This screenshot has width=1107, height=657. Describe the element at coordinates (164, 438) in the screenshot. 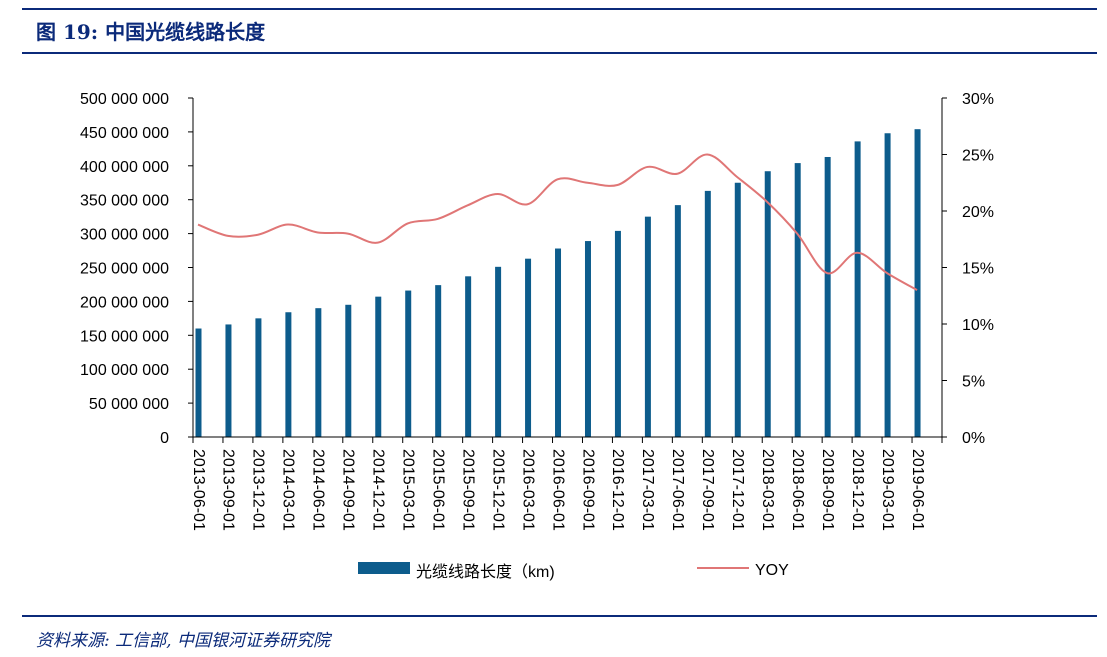

I see `left-tick-label: 0` at that location.